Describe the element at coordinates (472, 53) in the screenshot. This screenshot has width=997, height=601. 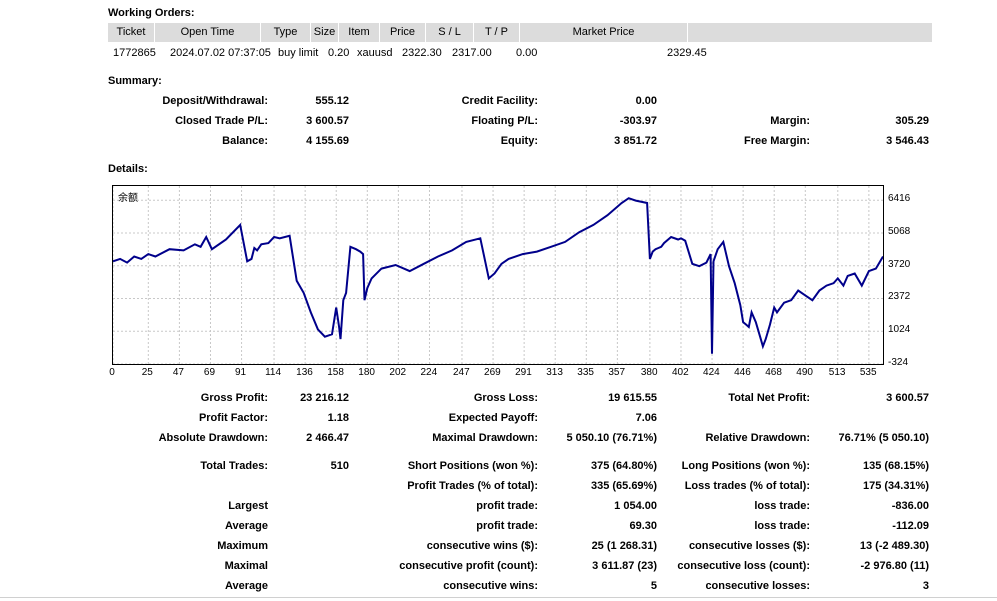
I see `cell-sl: 2317.00` at that location.